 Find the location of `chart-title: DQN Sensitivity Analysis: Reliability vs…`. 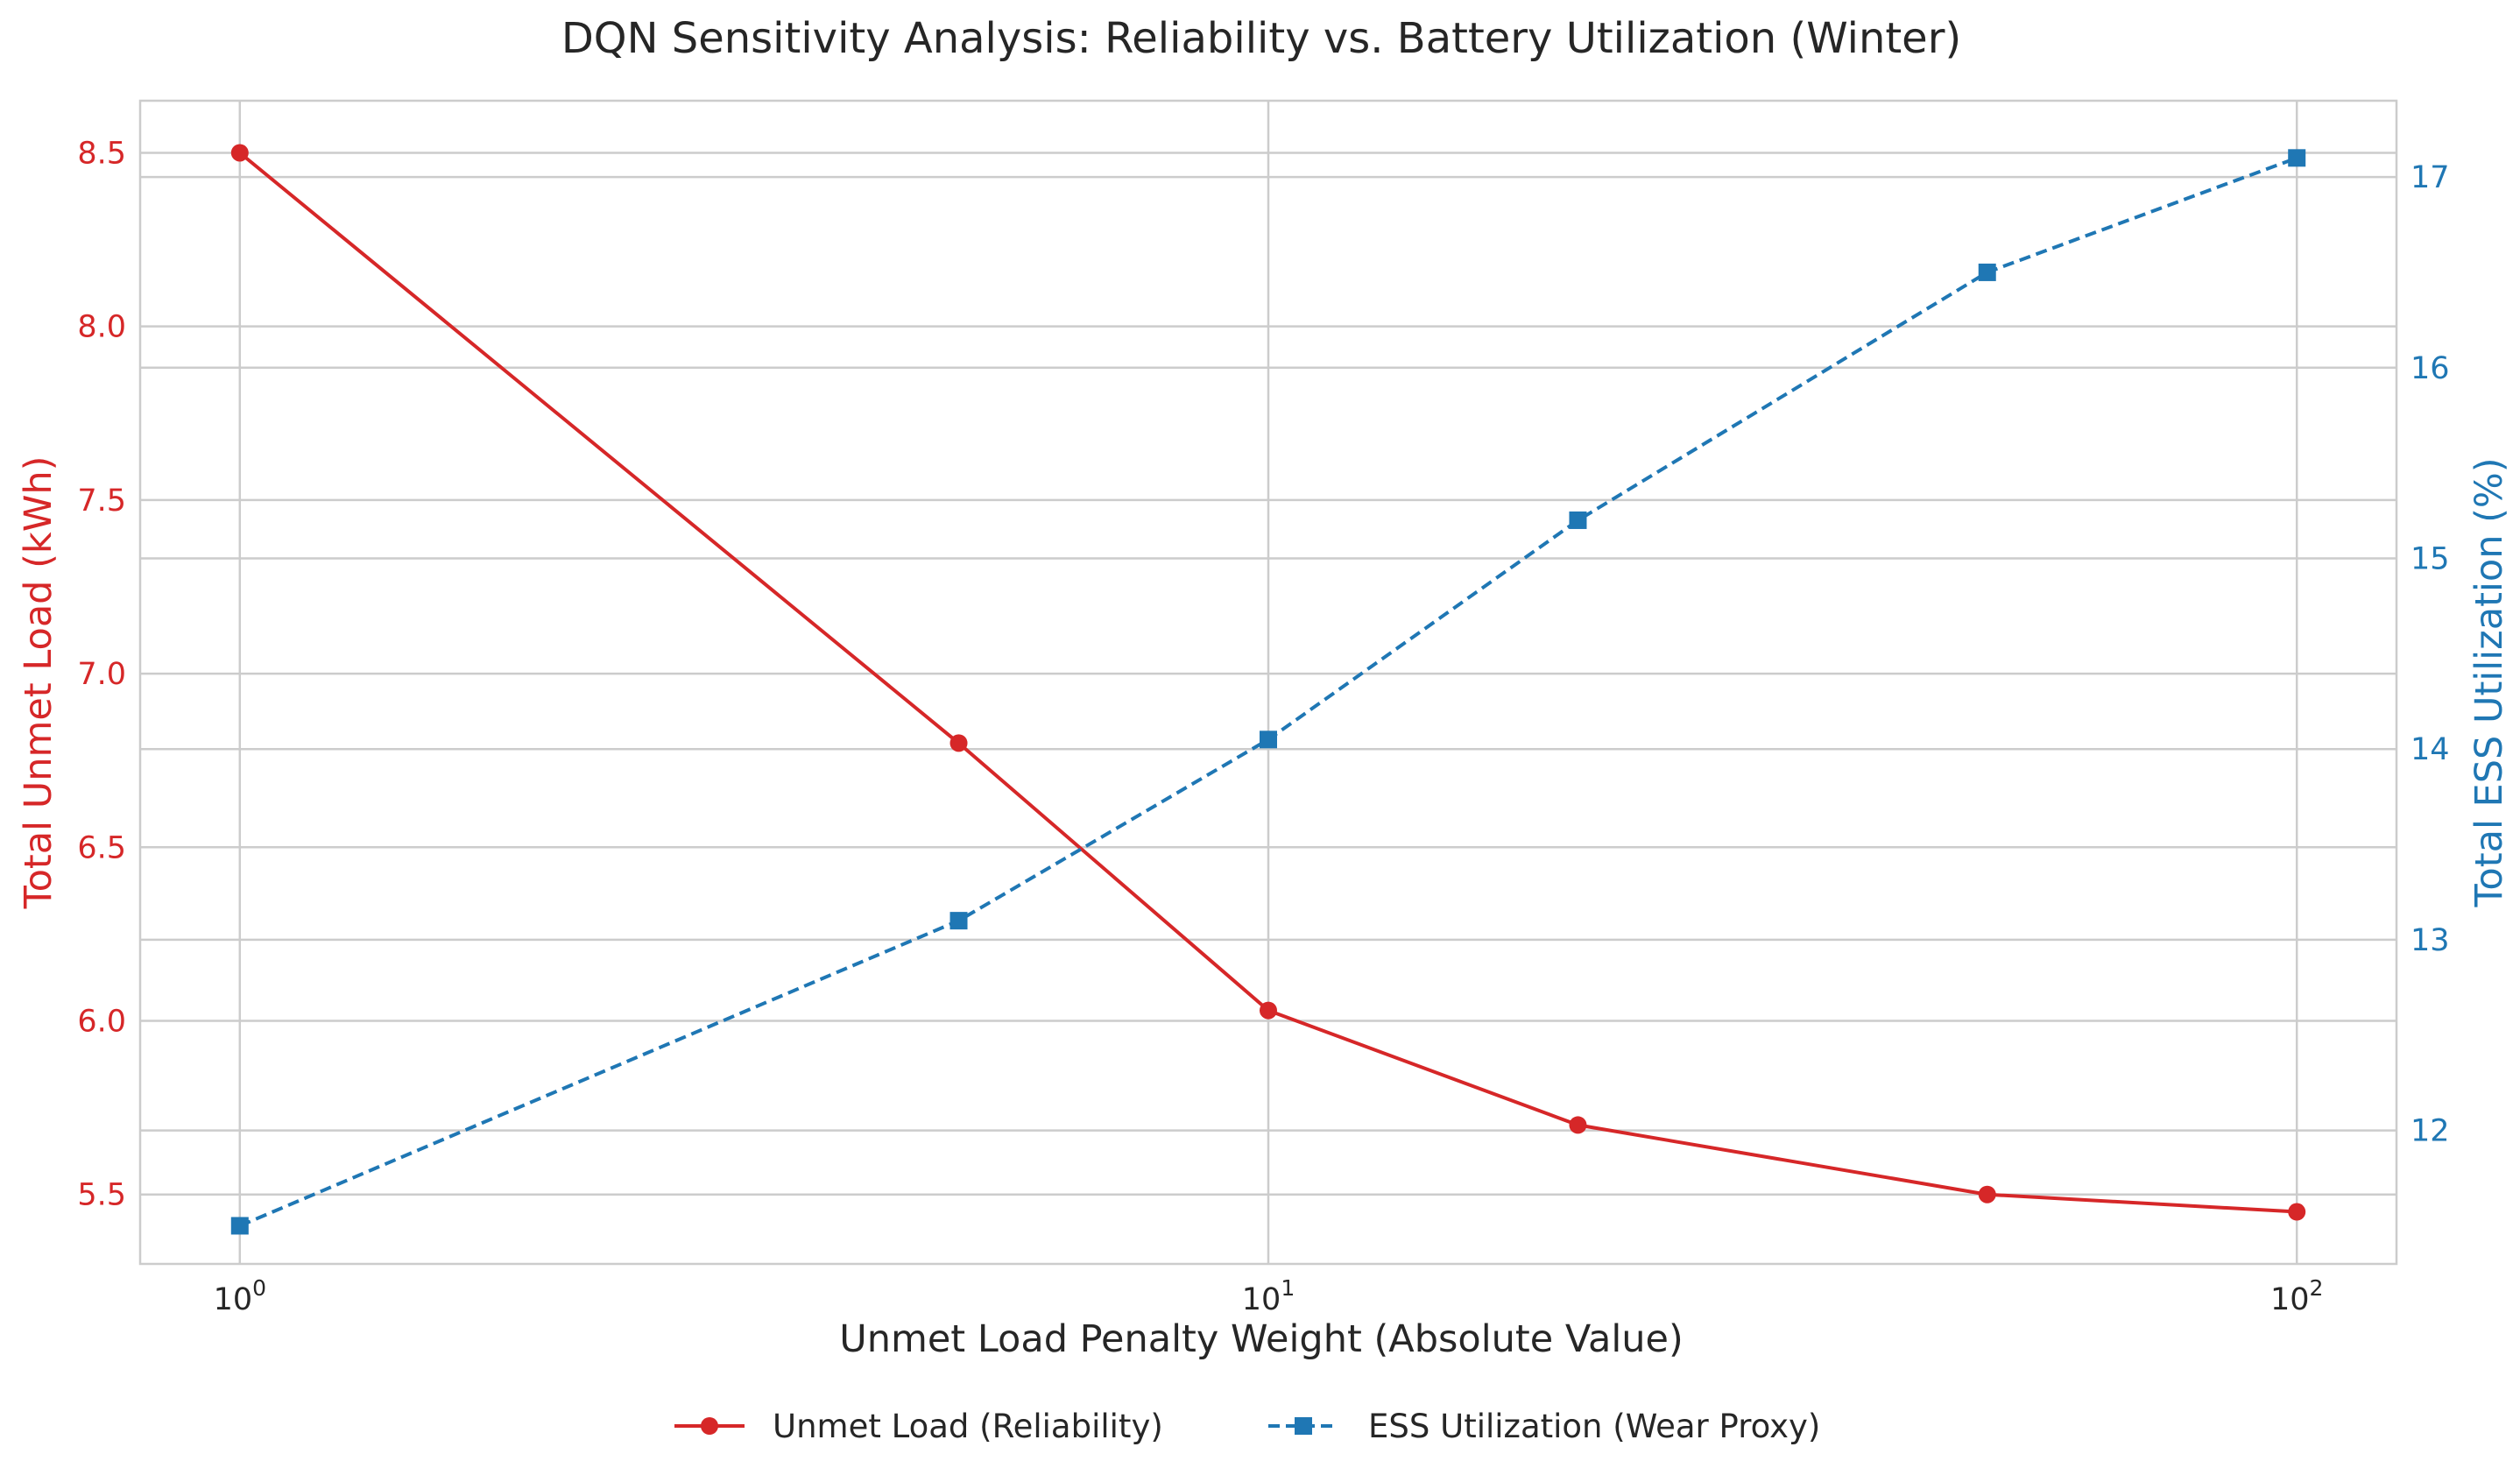

chart-title: DQN Sensitivity Analysis: Reliability vs… is located at coordinates (1261, 38).